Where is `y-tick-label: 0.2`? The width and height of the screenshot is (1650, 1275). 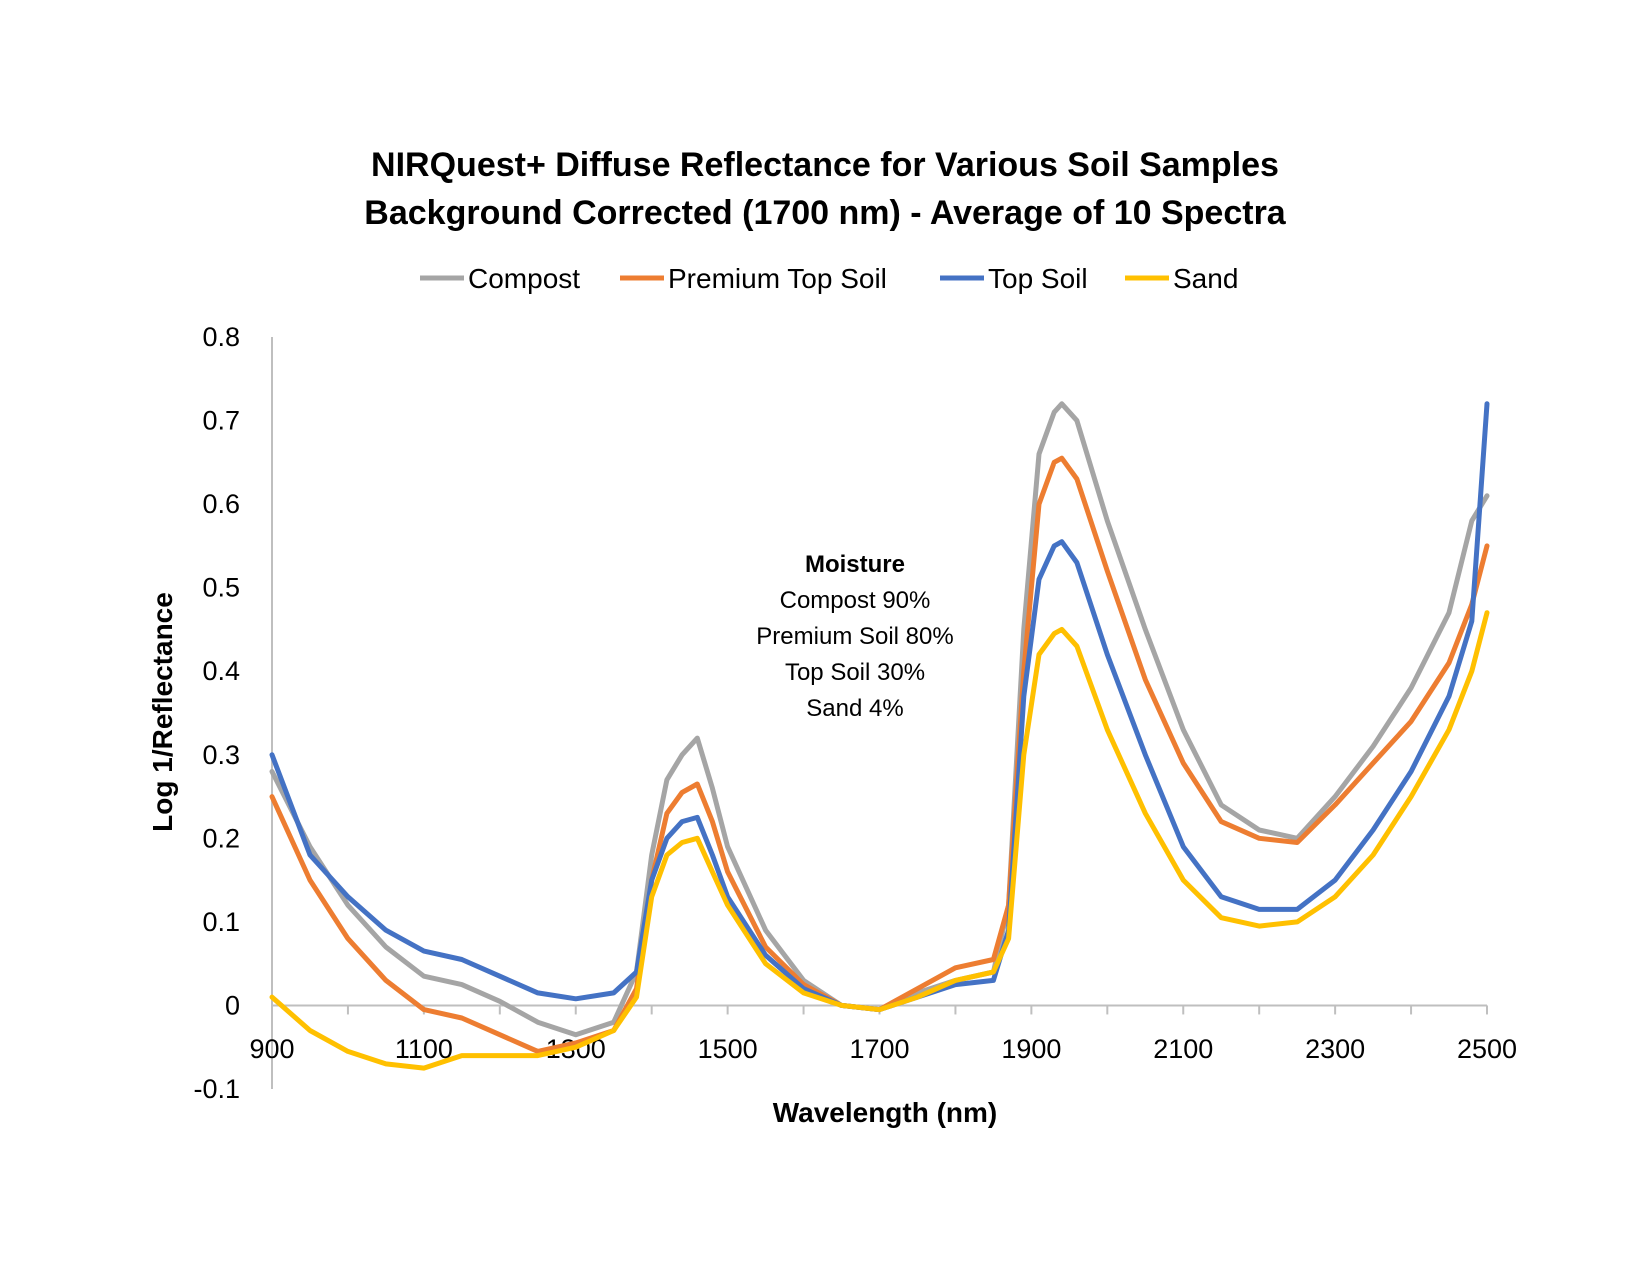
y-tick-label: 0.2 is located at coordinates (221, 838).